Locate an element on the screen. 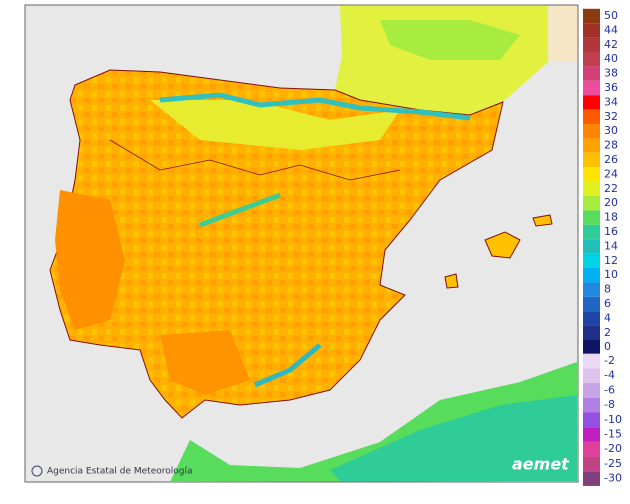 This screenshot has height=504, width=630. legend-label: 6 is located at coordinates (607, 303).